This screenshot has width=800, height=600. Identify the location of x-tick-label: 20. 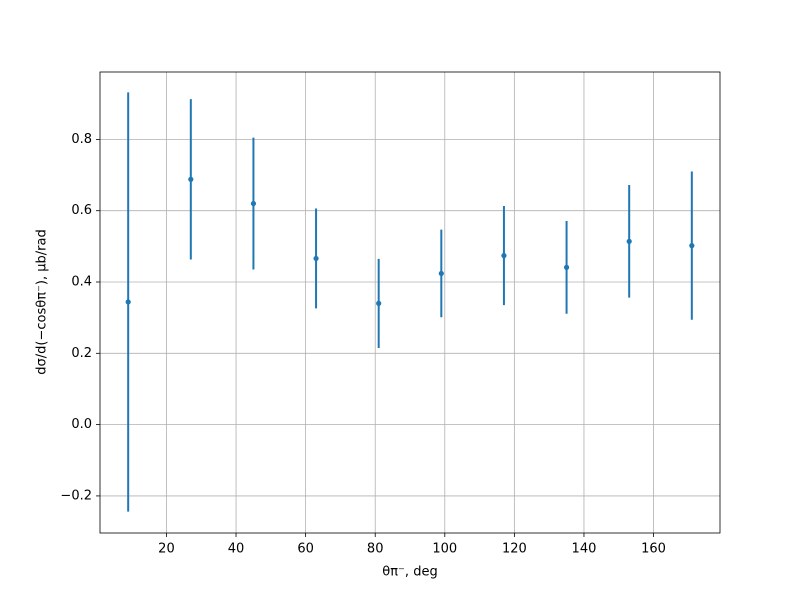
(166, 549).